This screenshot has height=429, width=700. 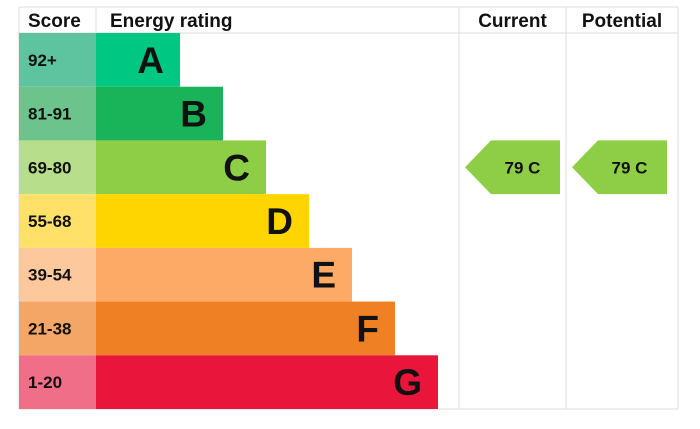 What do you see at coordinates (407, 382) in the screenshot?
I see `band-letter-g: G` at bounding box center [407, 382].